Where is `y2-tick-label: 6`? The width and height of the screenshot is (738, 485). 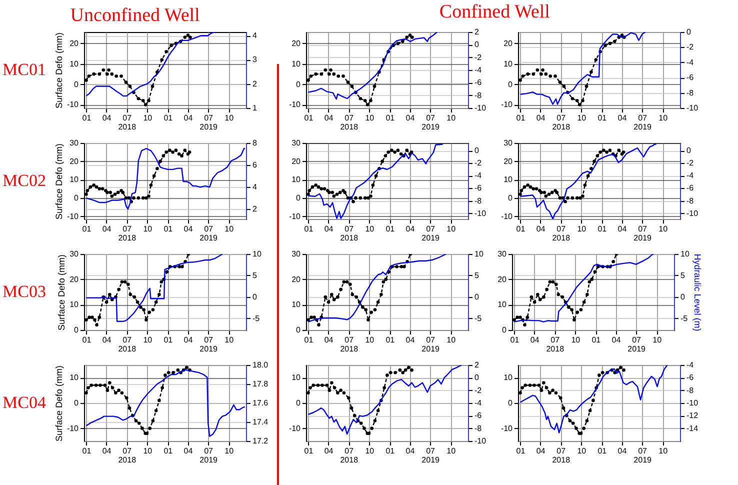
y2-tick-label: 6 is located at coordinates (255, 165).